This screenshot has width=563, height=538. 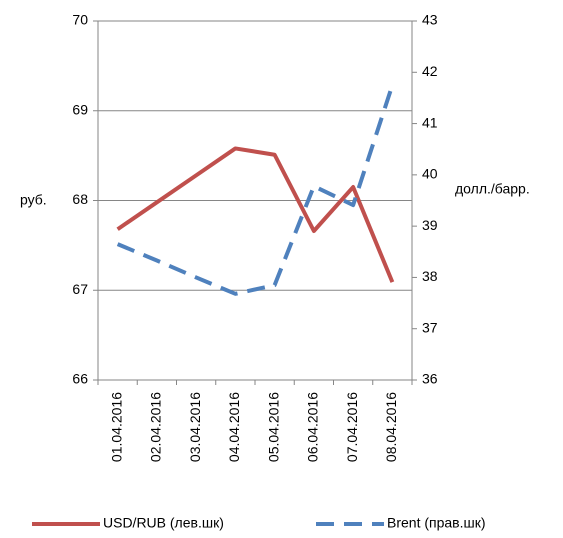 What do you see at coordinates (430, 122) in the screenshot?
I see `y2-tick-label: 41` at bounding box center [430, 122].